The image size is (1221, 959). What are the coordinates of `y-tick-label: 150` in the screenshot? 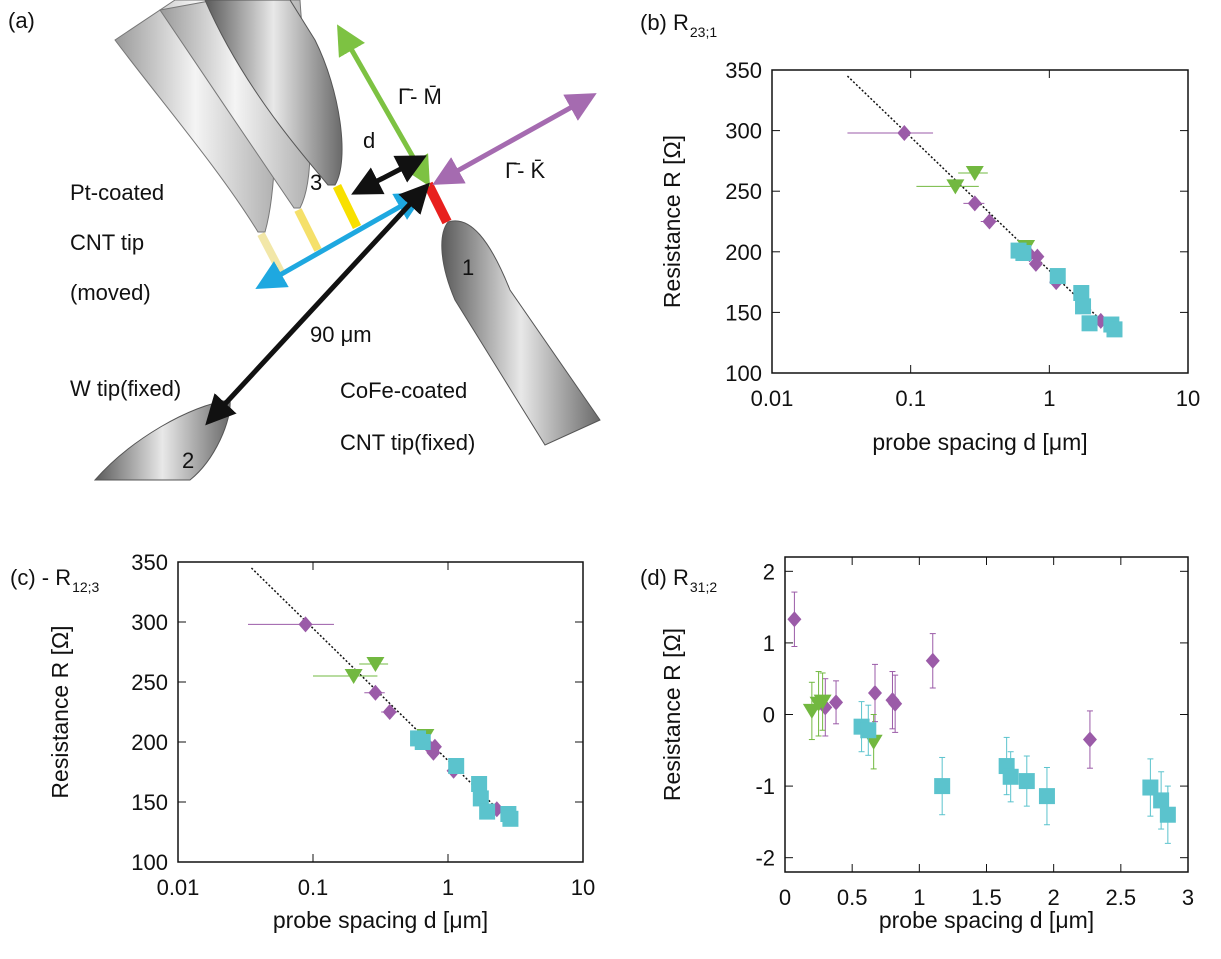 It's located at (743, 312).